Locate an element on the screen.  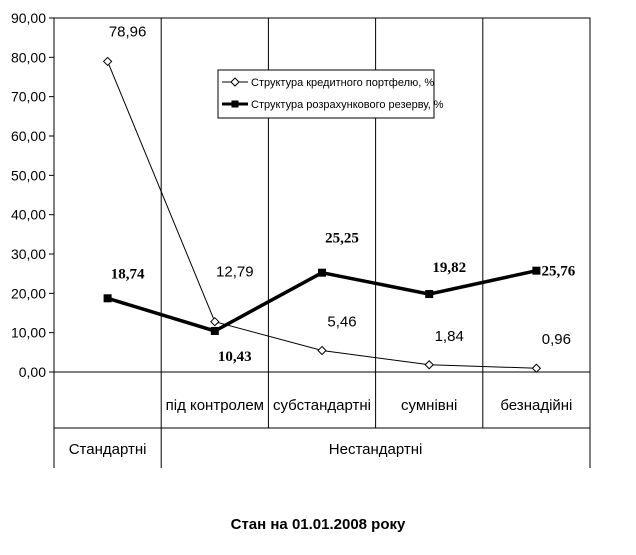
category-label: під контролем is located at coordinates (215, 405).